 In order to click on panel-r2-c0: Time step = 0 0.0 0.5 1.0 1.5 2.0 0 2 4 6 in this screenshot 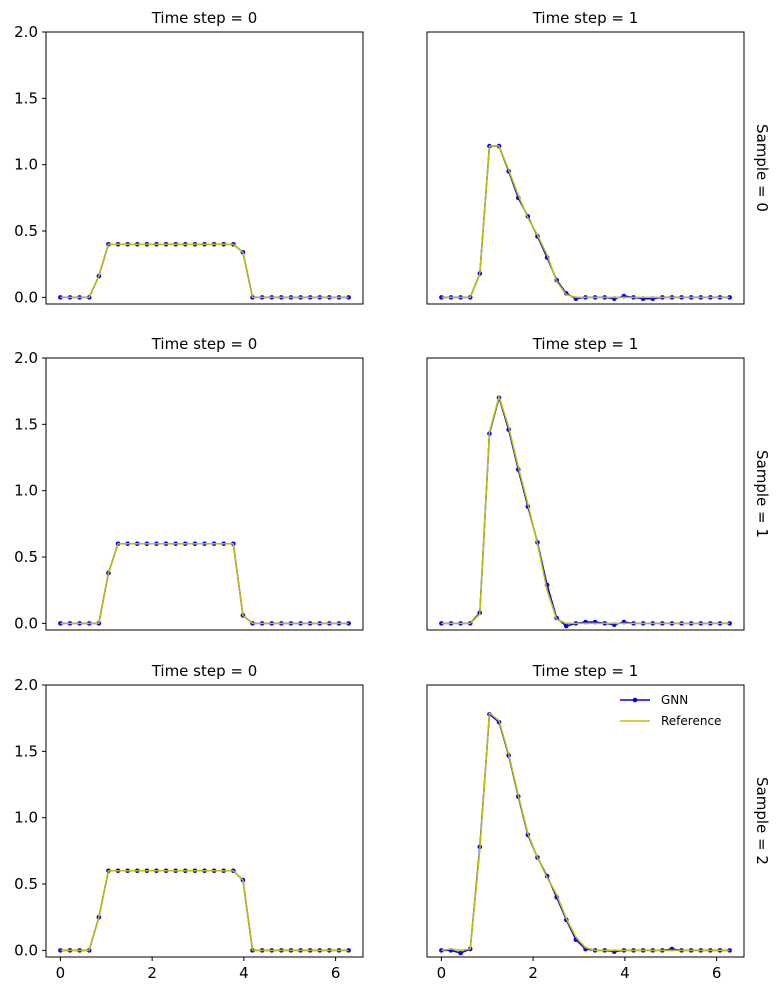, I will do `click(189, 822)`.